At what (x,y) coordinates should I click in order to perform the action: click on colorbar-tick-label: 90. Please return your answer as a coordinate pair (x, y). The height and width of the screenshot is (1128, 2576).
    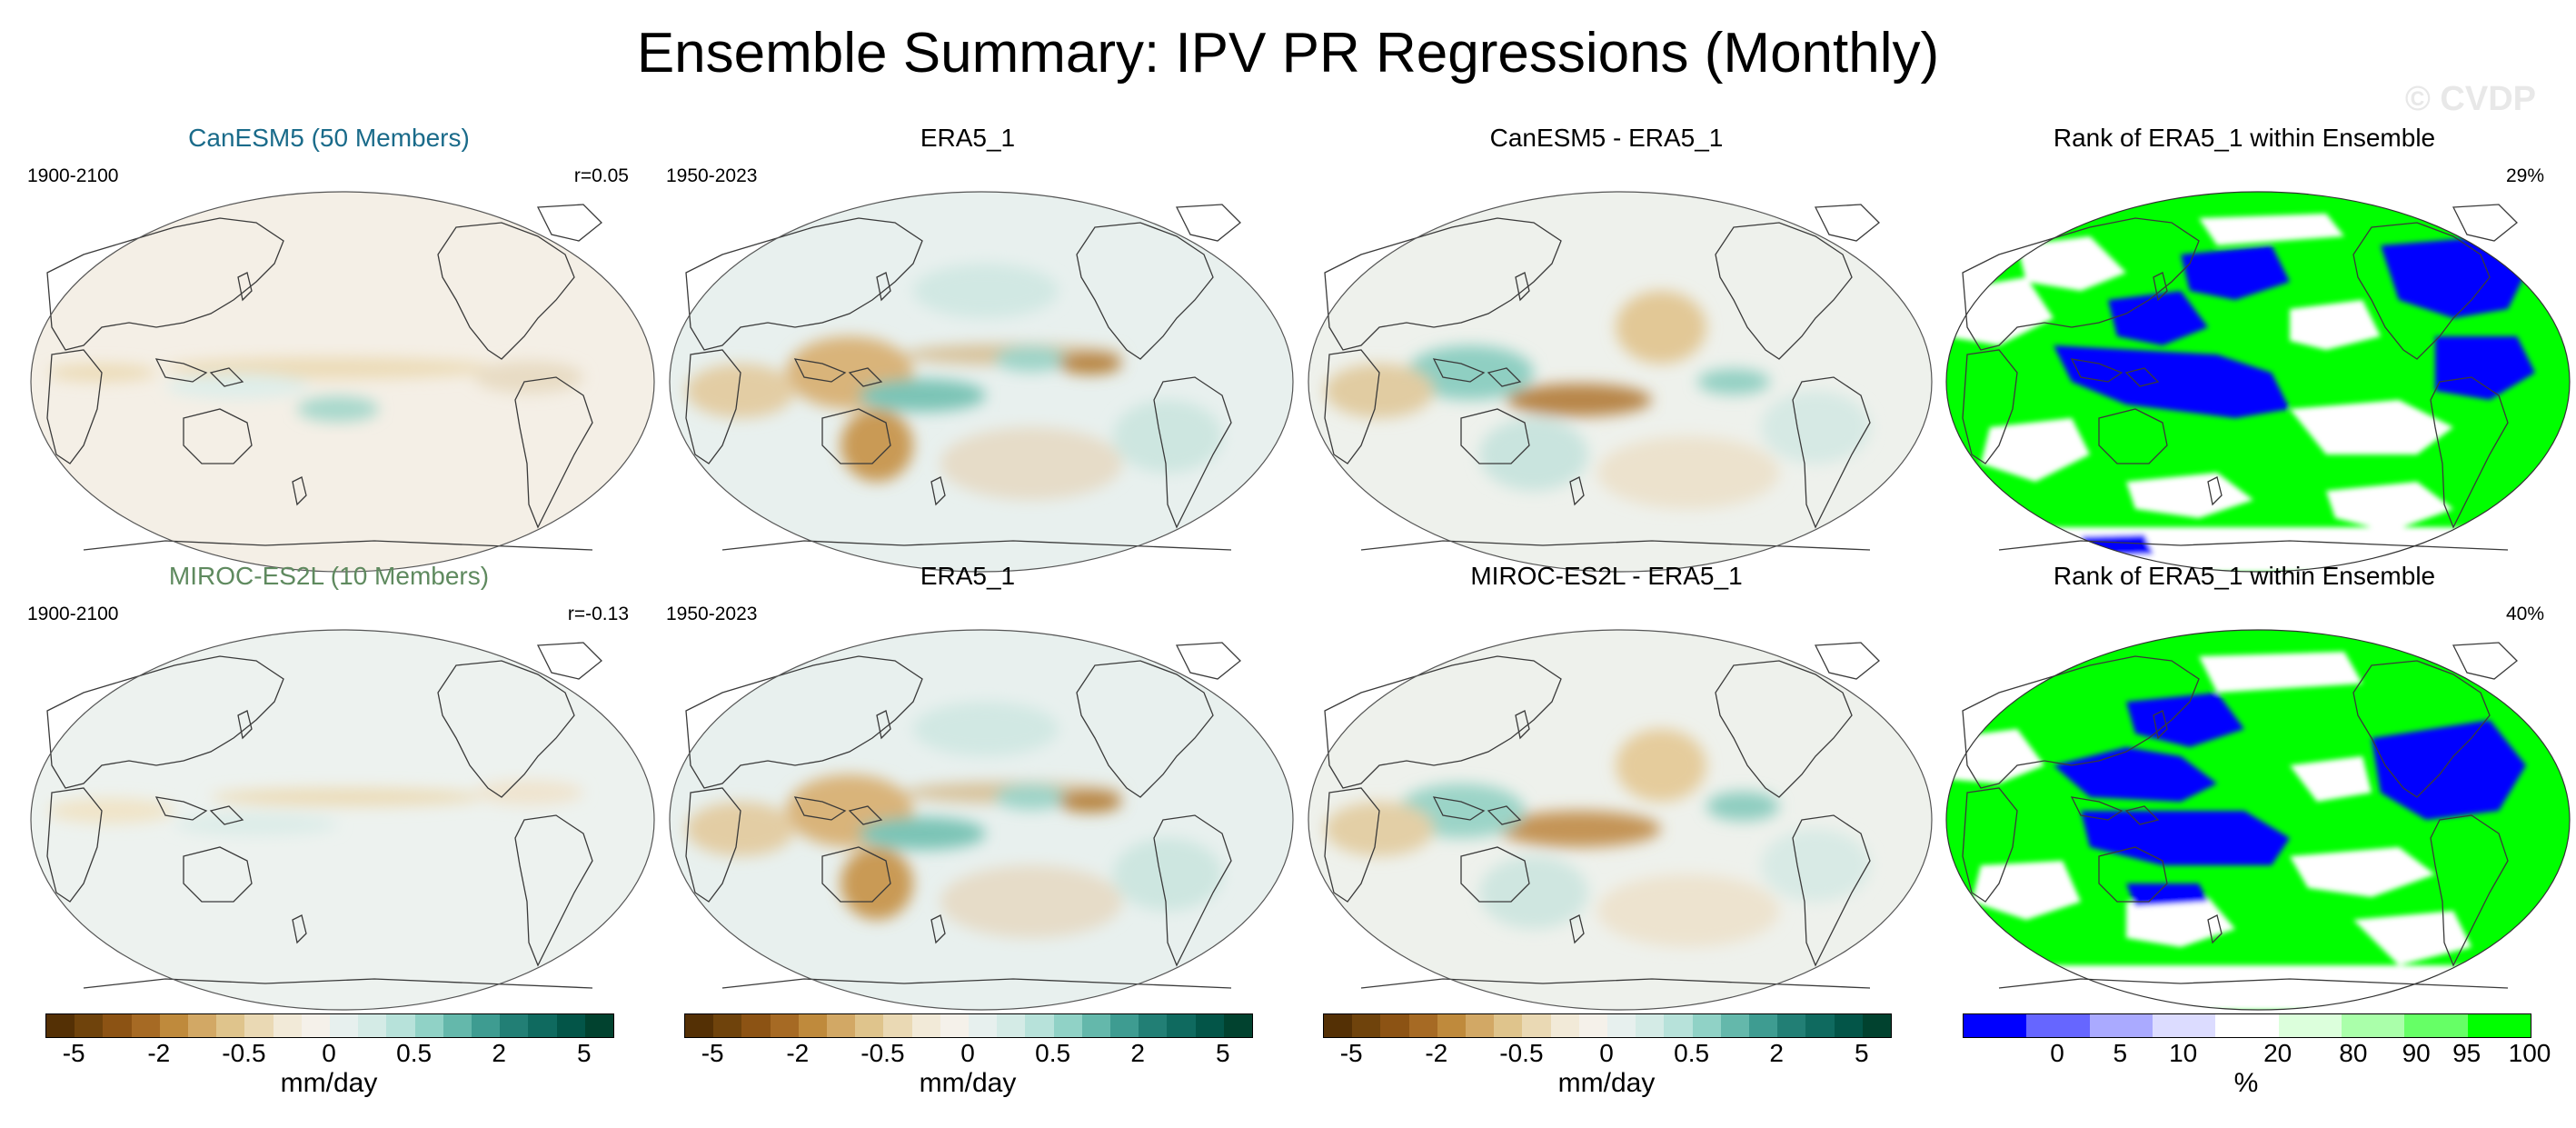
    Looking at the image, I should click on (2416, 1053).